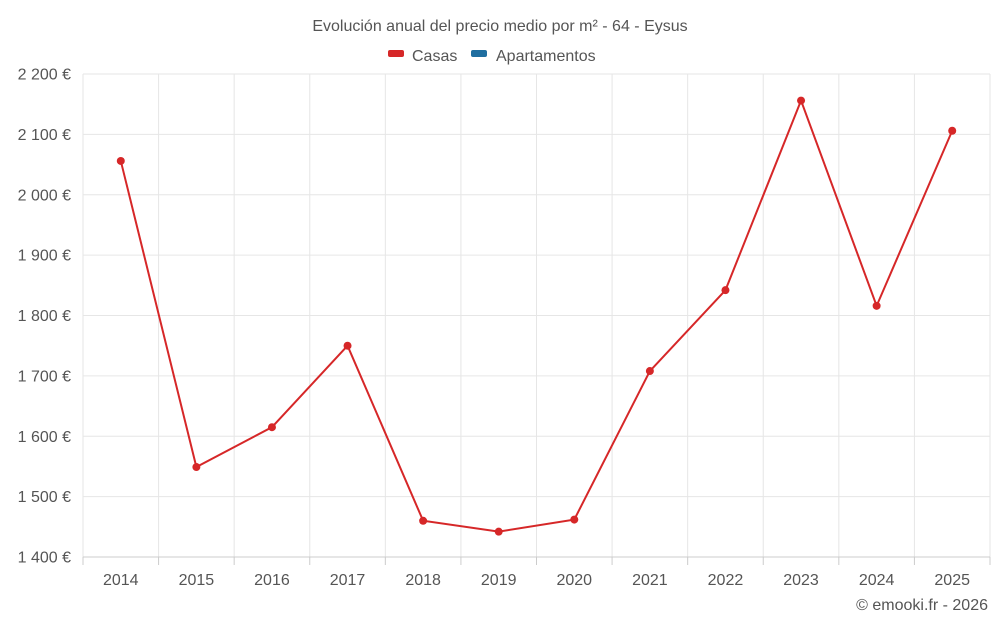  What do you see at coordinates (952, 130) in the screenshot?
I see `data-point-casas-2025` at bounding box center [952, 130].